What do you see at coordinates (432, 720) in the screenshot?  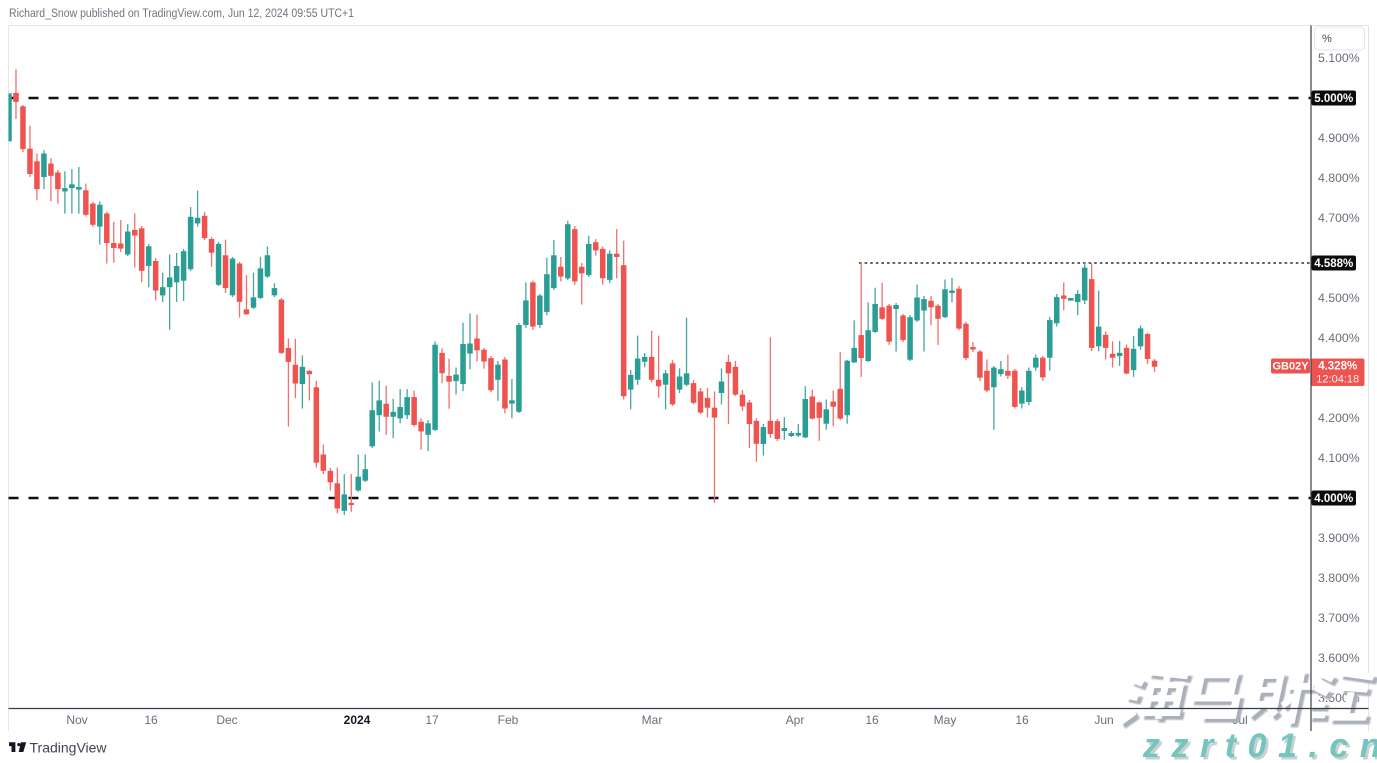 I see `svg-text: 17` at bounding box center [432, 720].